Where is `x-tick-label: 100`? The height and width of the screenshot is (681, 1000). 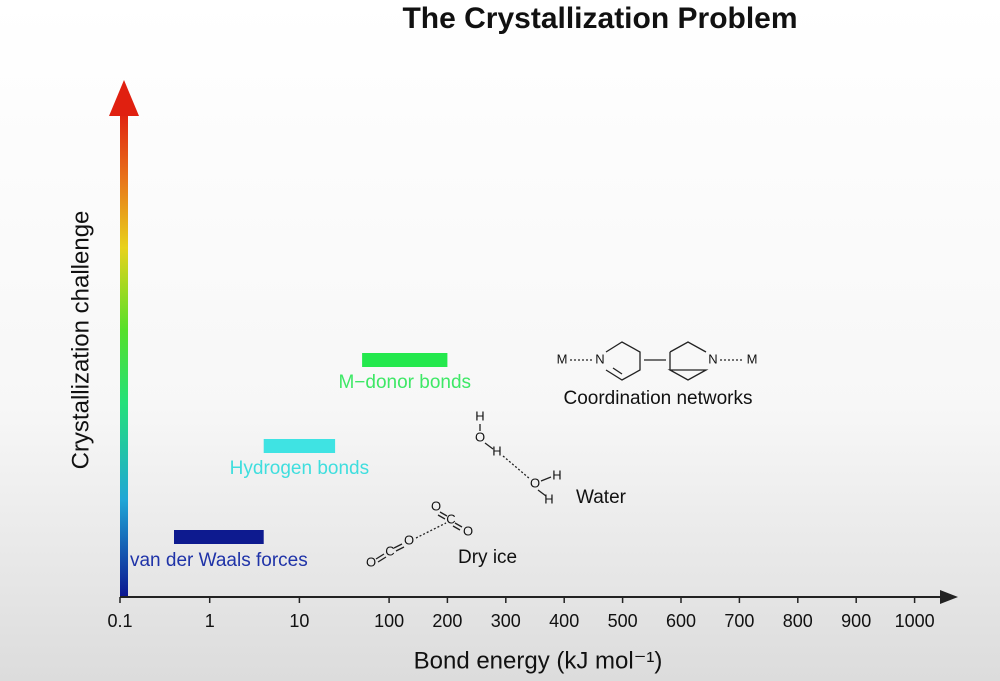
x-tick-label: 100 is located at coordinates (389, 621).